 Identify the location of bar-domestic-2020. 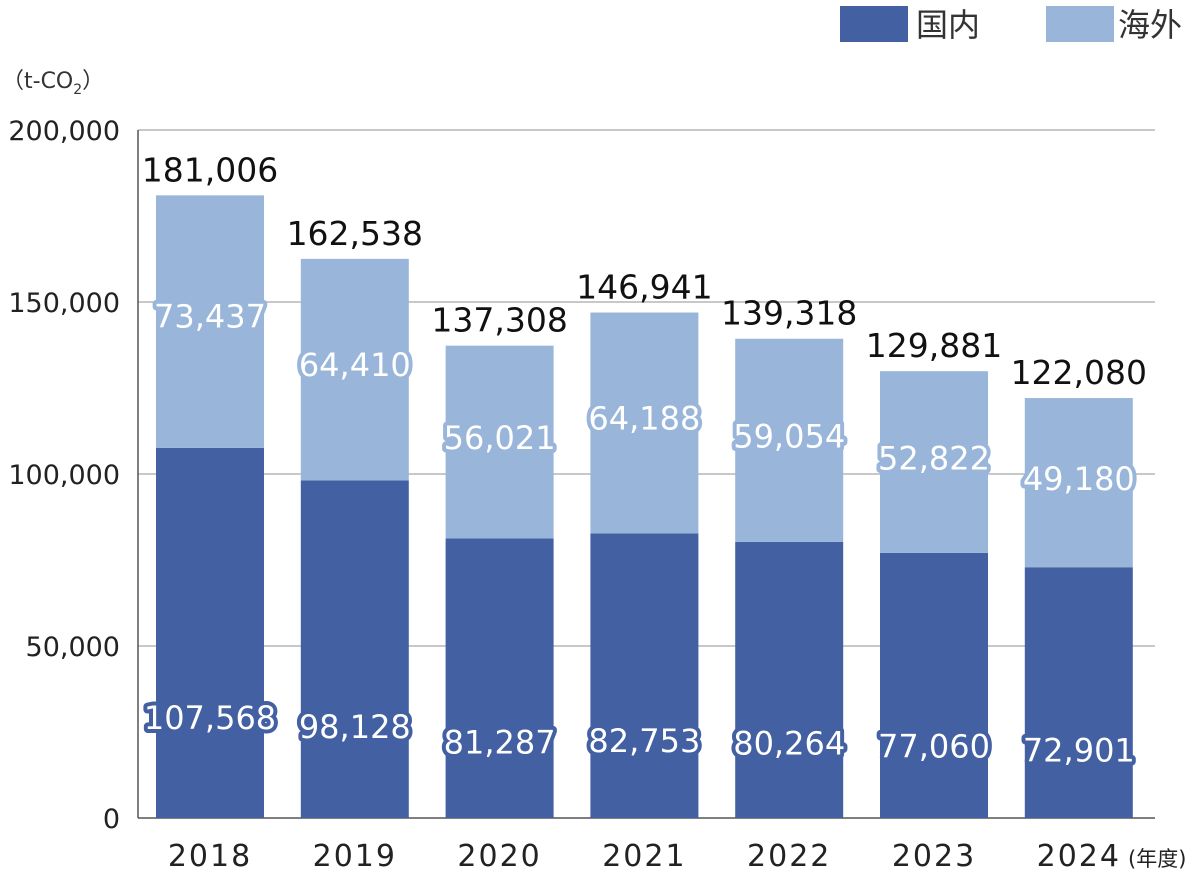
(499, 678).